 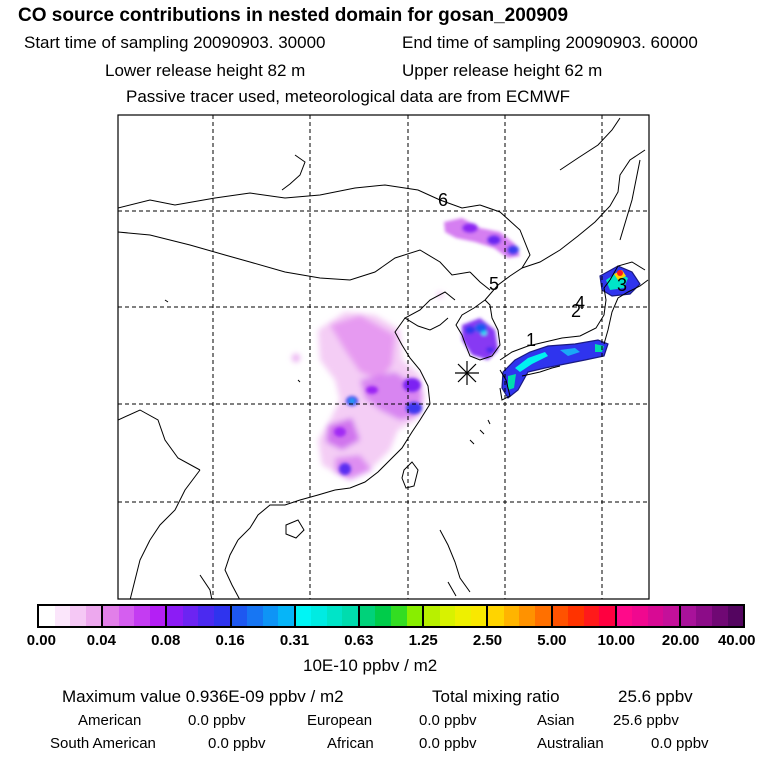 What do you see at coordinates (103, 743) in the screenshot?
I see `region-name-south-american: South American` at bounding box center [103, 743].